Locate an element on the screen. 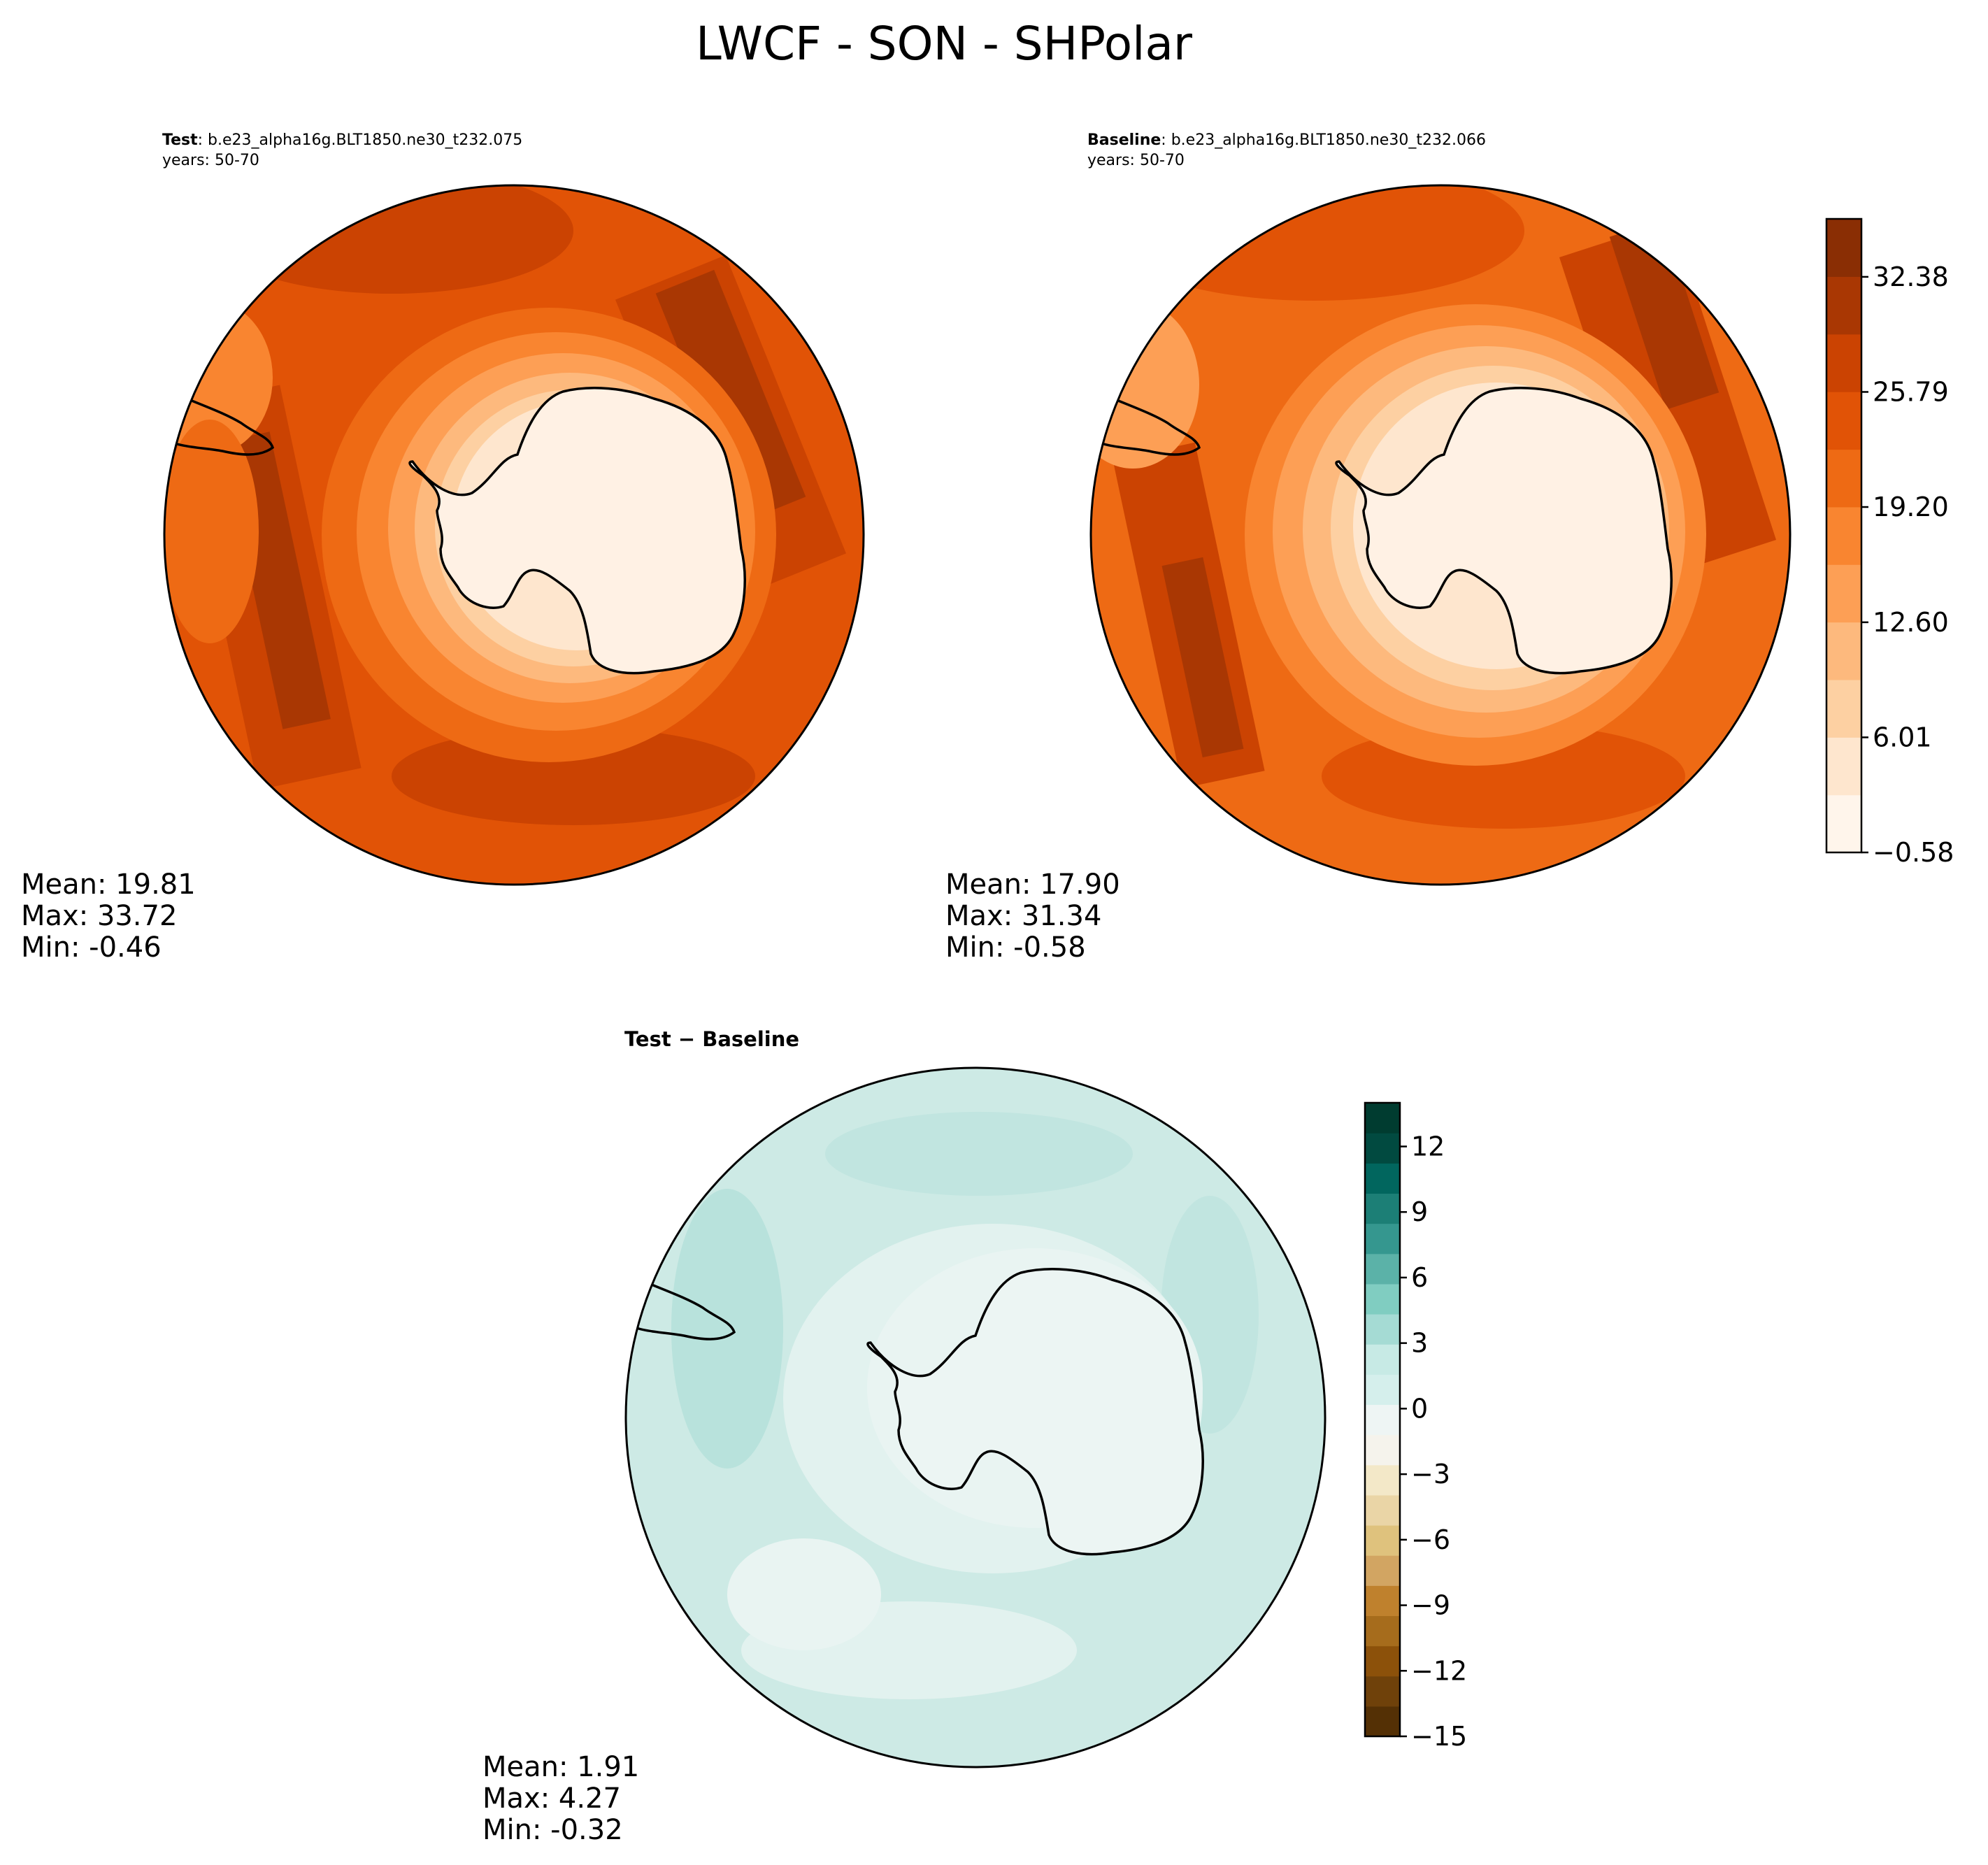  colorbar-top-tick-label: 12.60 is located at coordinates (1911, 622).